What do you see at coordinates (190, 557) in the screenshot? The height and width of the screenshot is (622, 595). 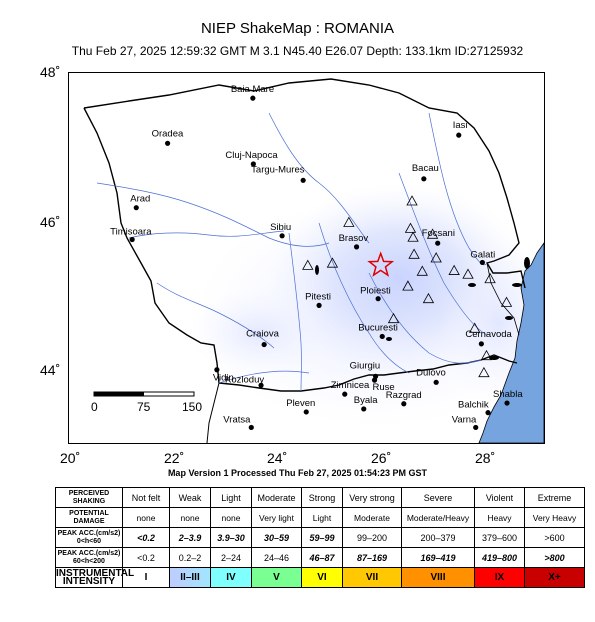 I see `legend-cell: 0.2–2` at bounding box center [190, 557].